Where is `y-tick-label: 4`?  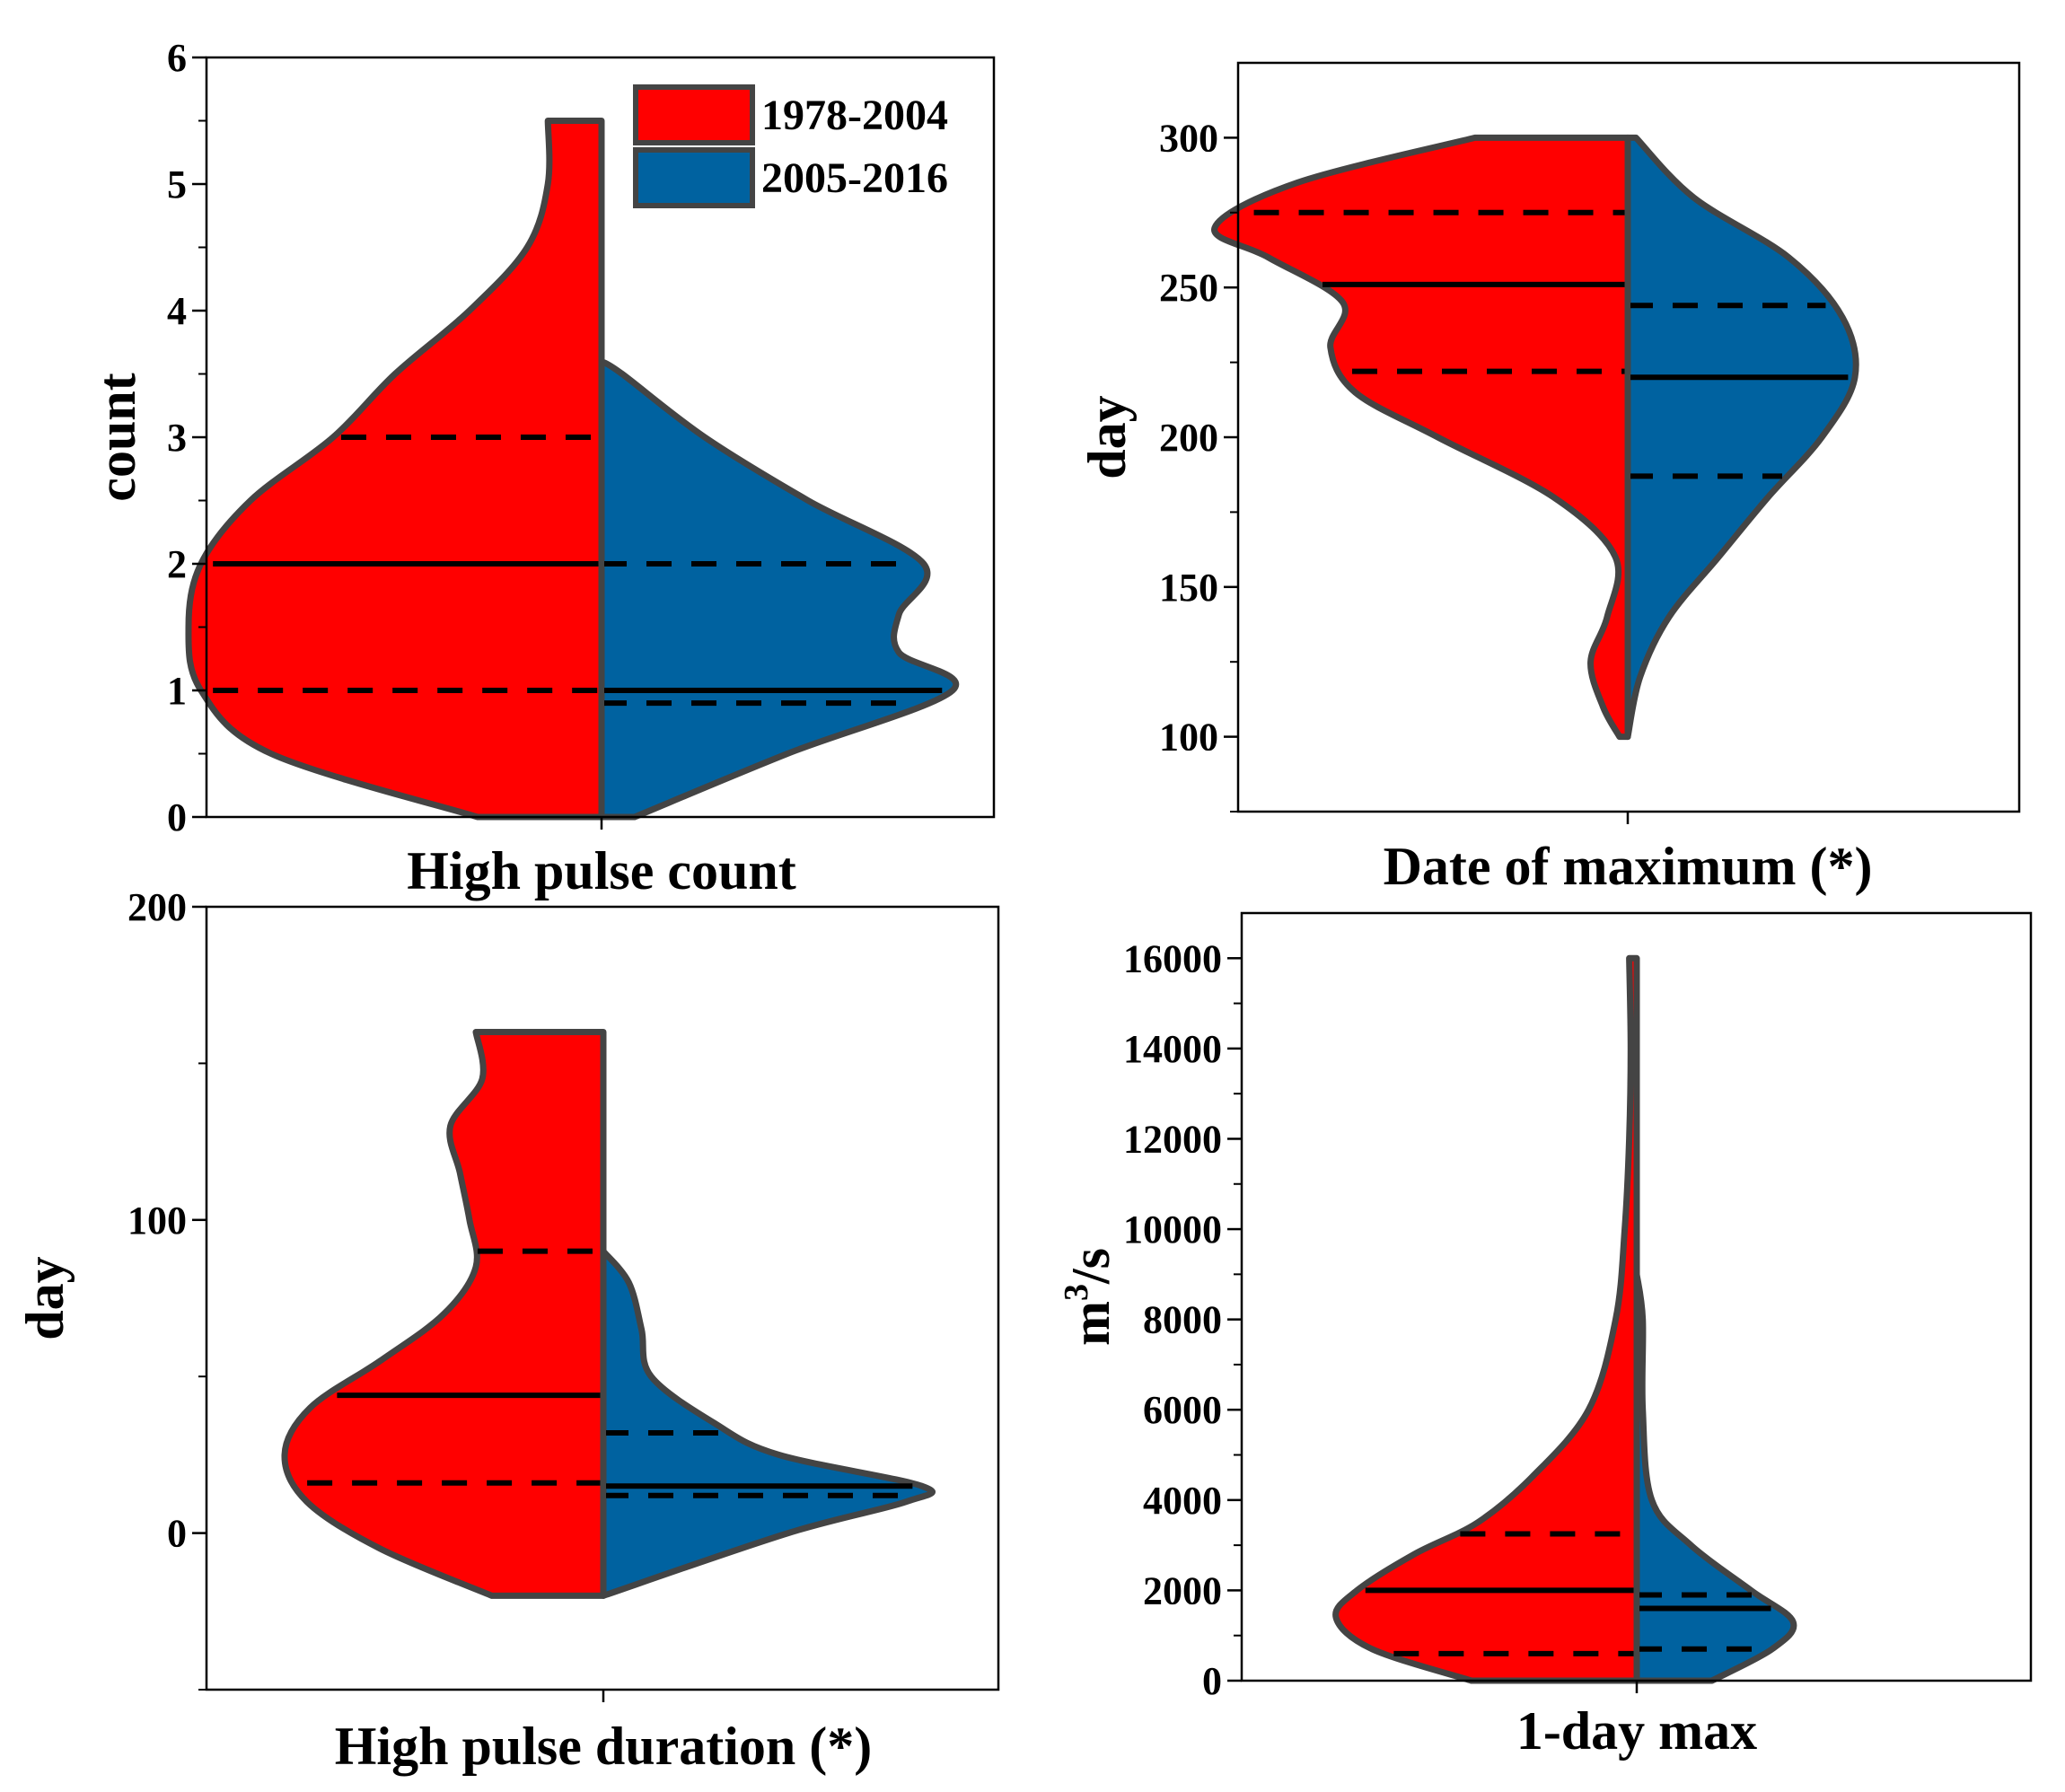 y-tick-label: 4 is located at coordinates (177, 311).